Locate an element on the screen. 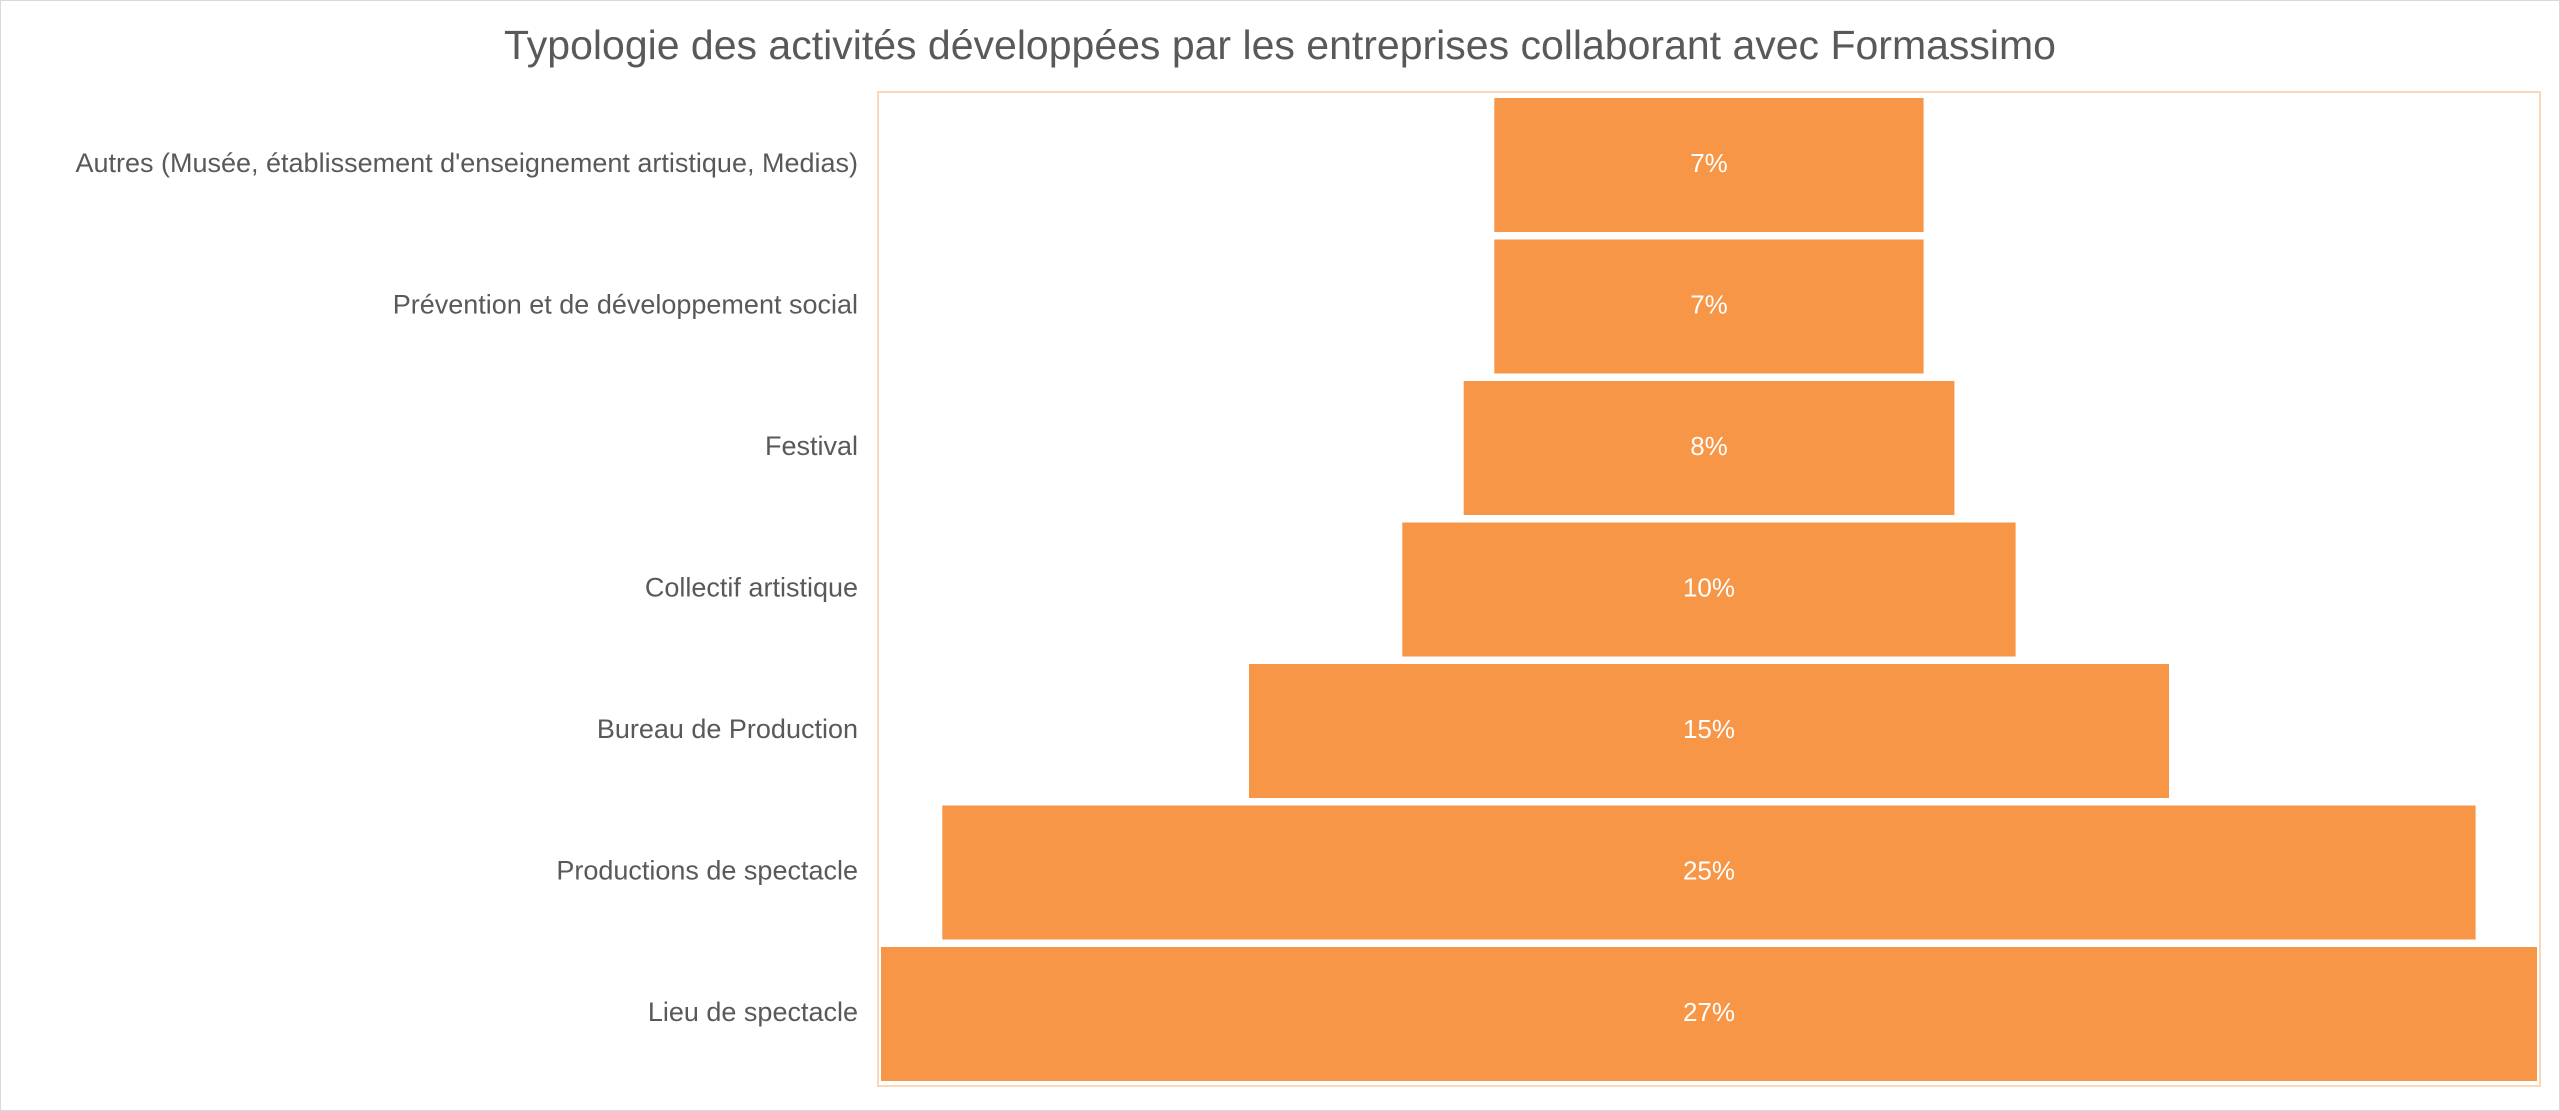  bar-data-label: 8% is located at coordinates (1709, 446).